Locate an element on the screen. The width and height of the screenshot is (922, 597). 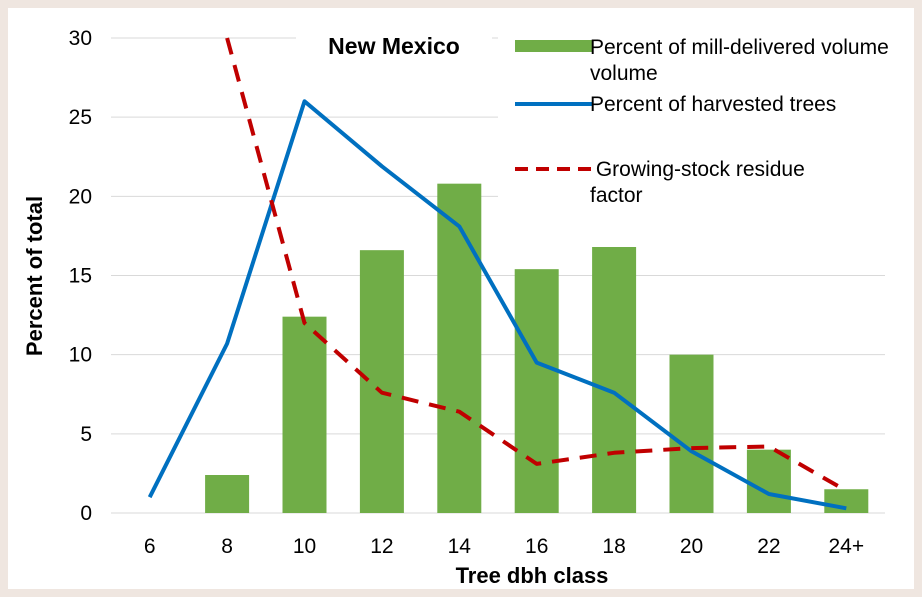
legend-label-mill-volume-line2: volume is located at coordinates (624, 73).